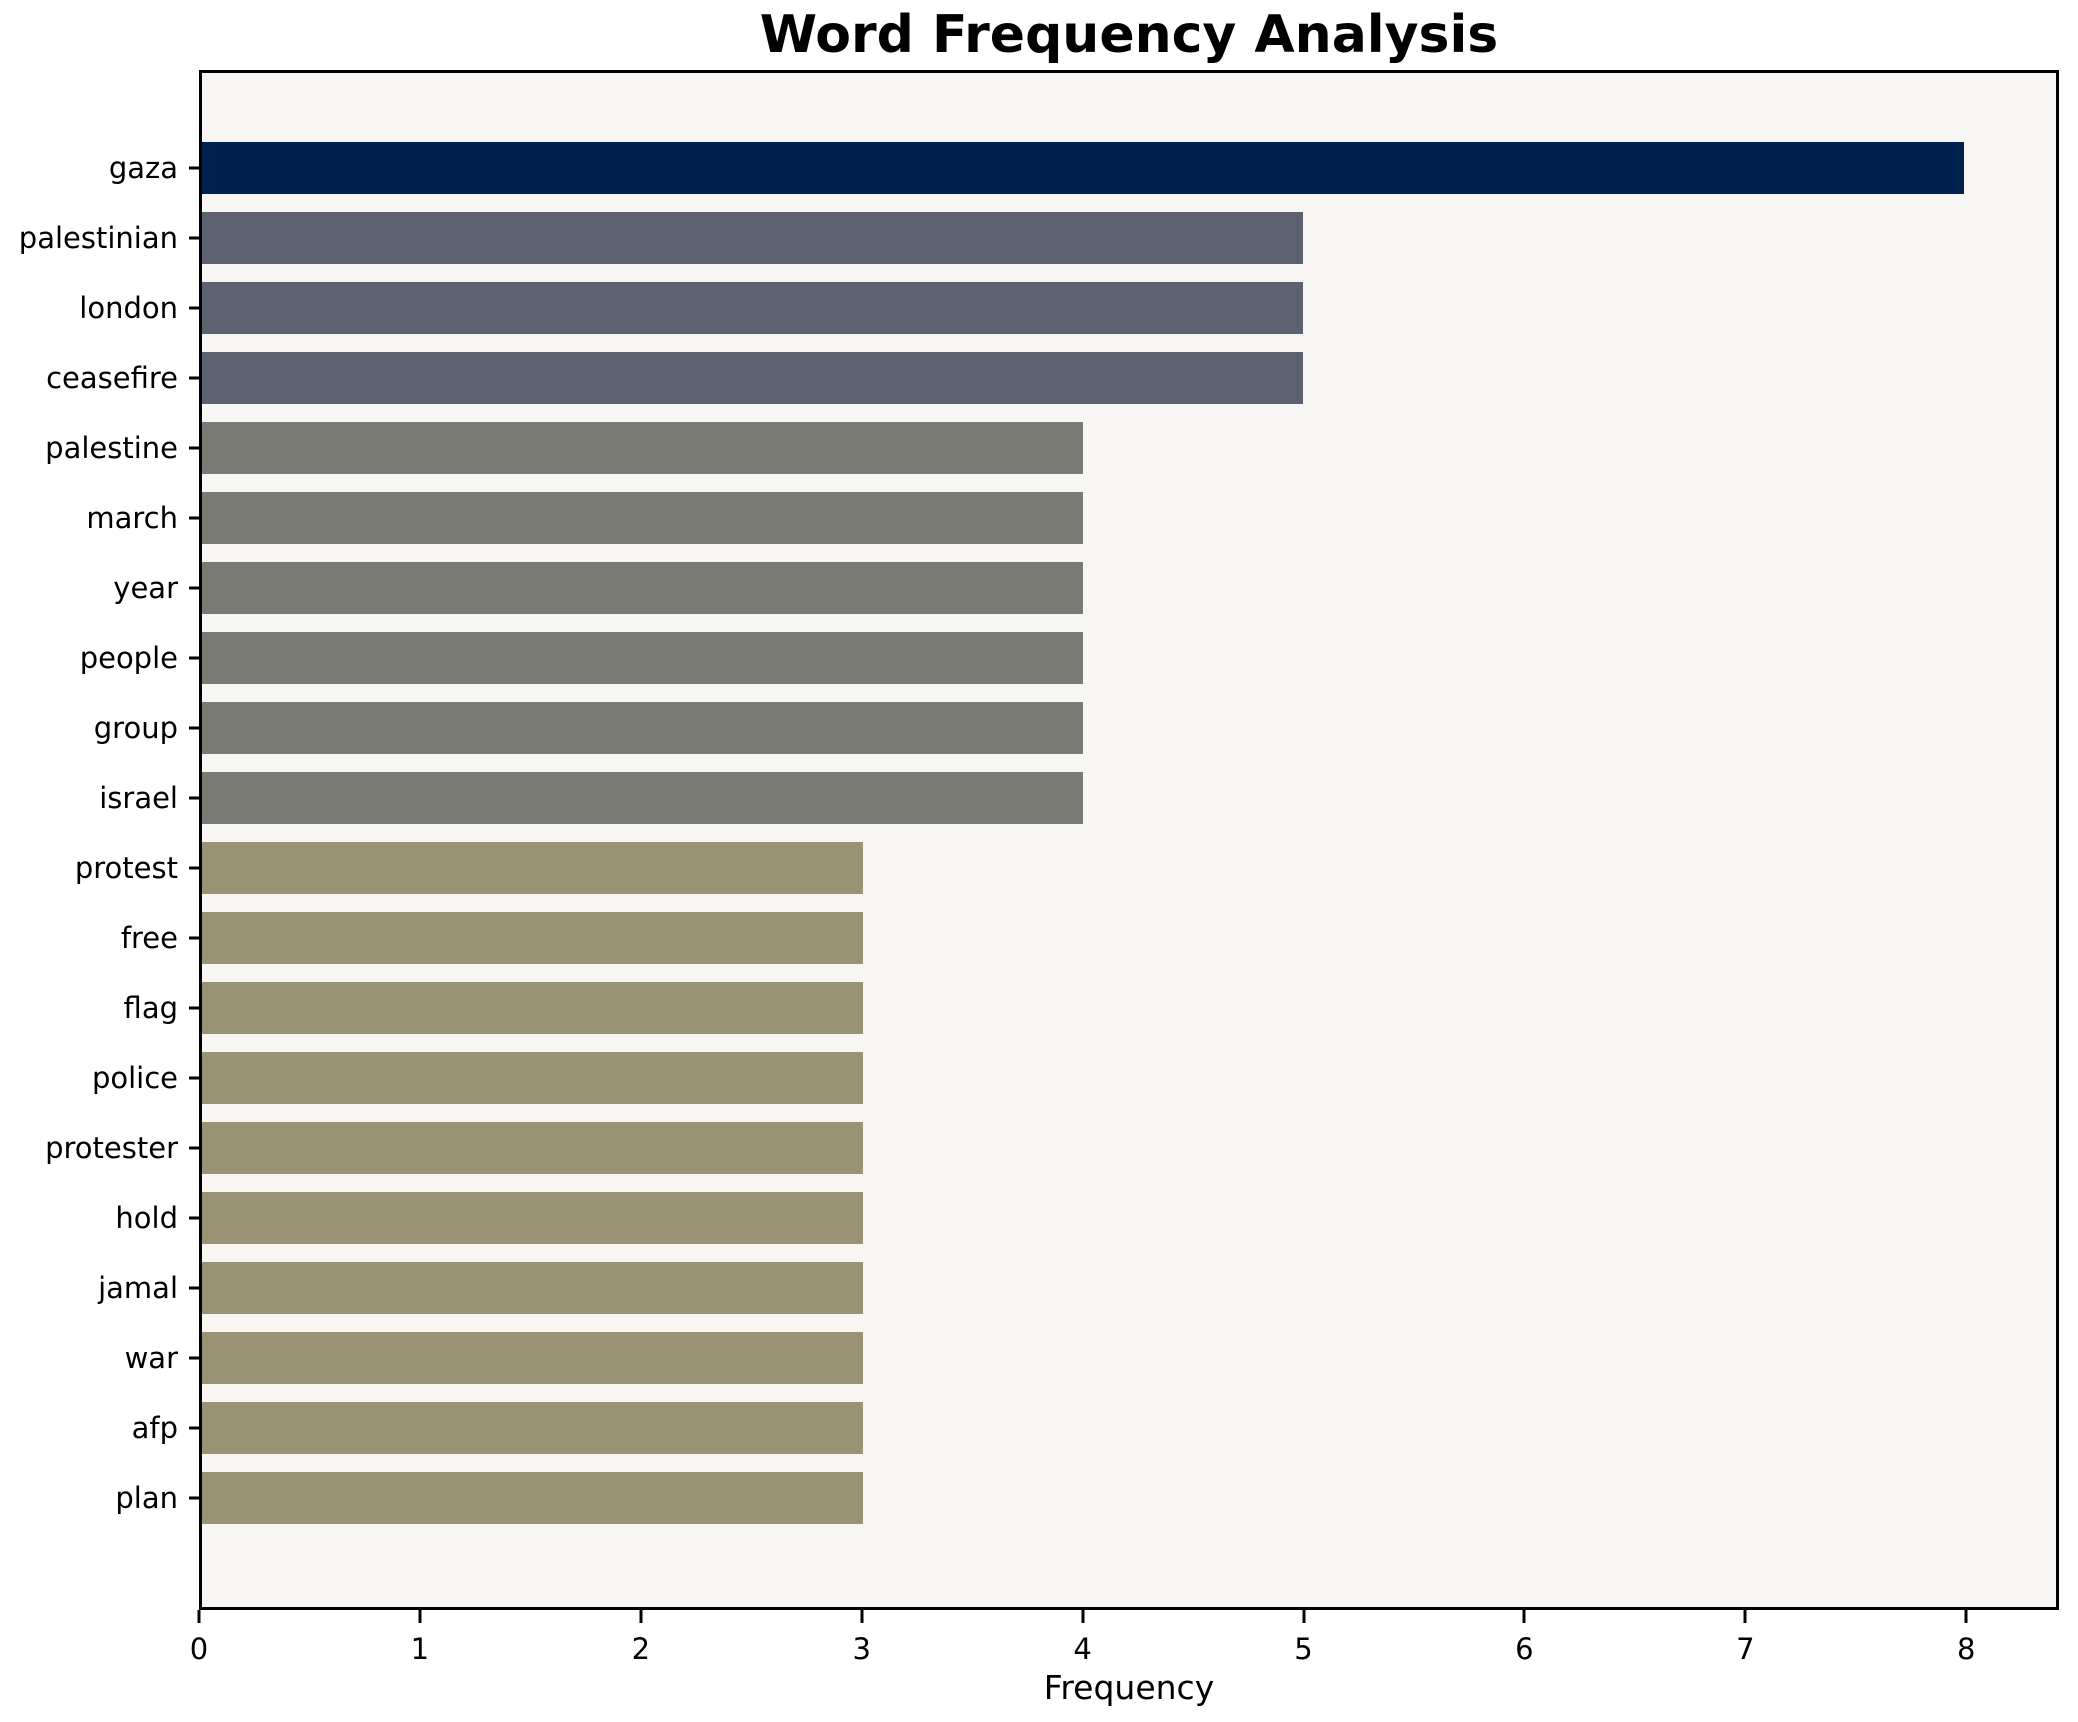 This screenshot has height=1722, width=2078. What do you see at coordinates (126, 868) in the screenshot?
I see `y-tick-label: protest` at bounding box center [126, 868].